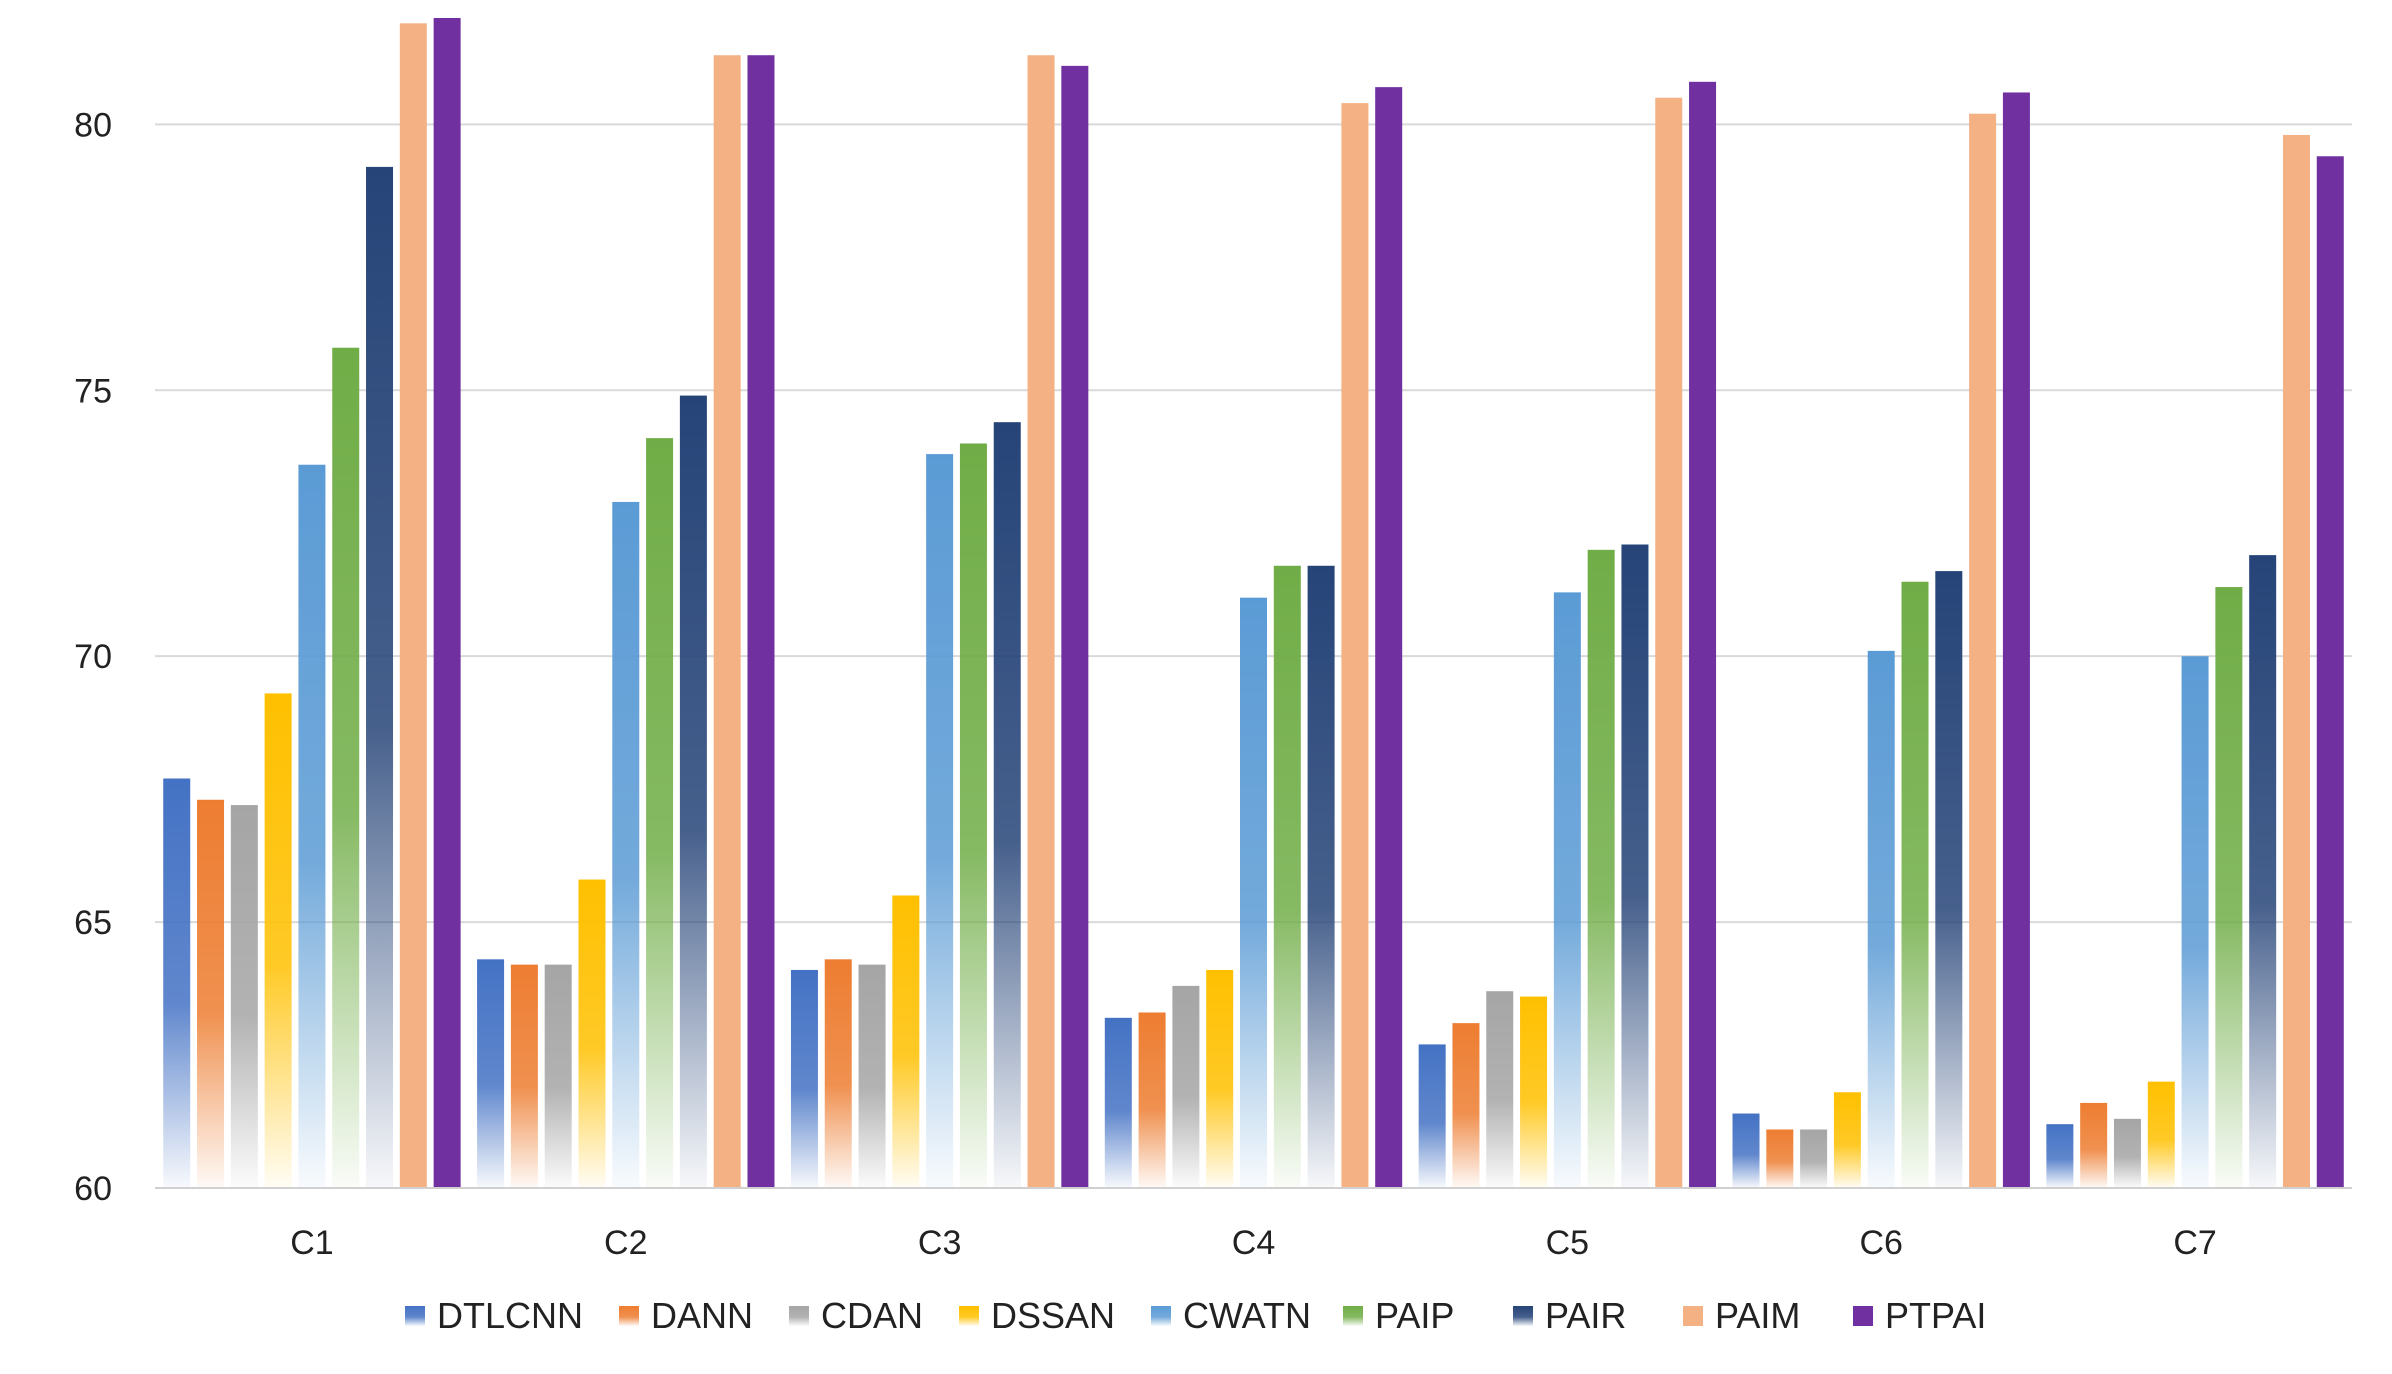  What do you see at coordinates (1414, 1315) in the screenshot?
I see `legend-label: PAIP` at bounding box center [1414, 1315].